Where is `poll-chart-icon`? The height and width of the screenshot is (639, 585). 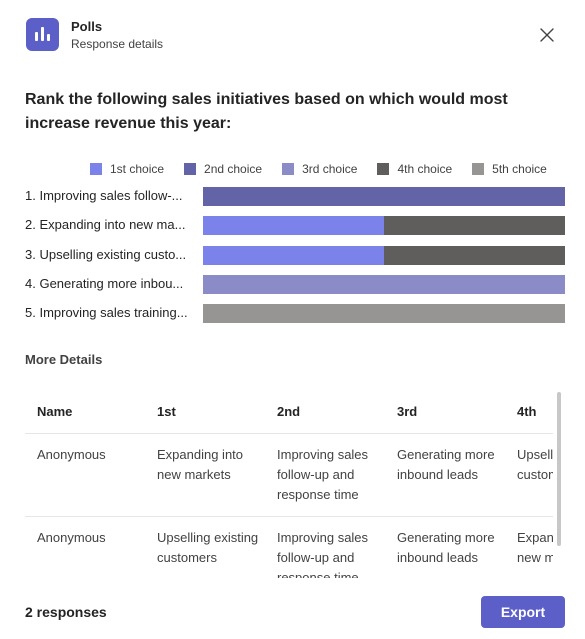 poll-chart-icon is located at coordinates (42, 34).